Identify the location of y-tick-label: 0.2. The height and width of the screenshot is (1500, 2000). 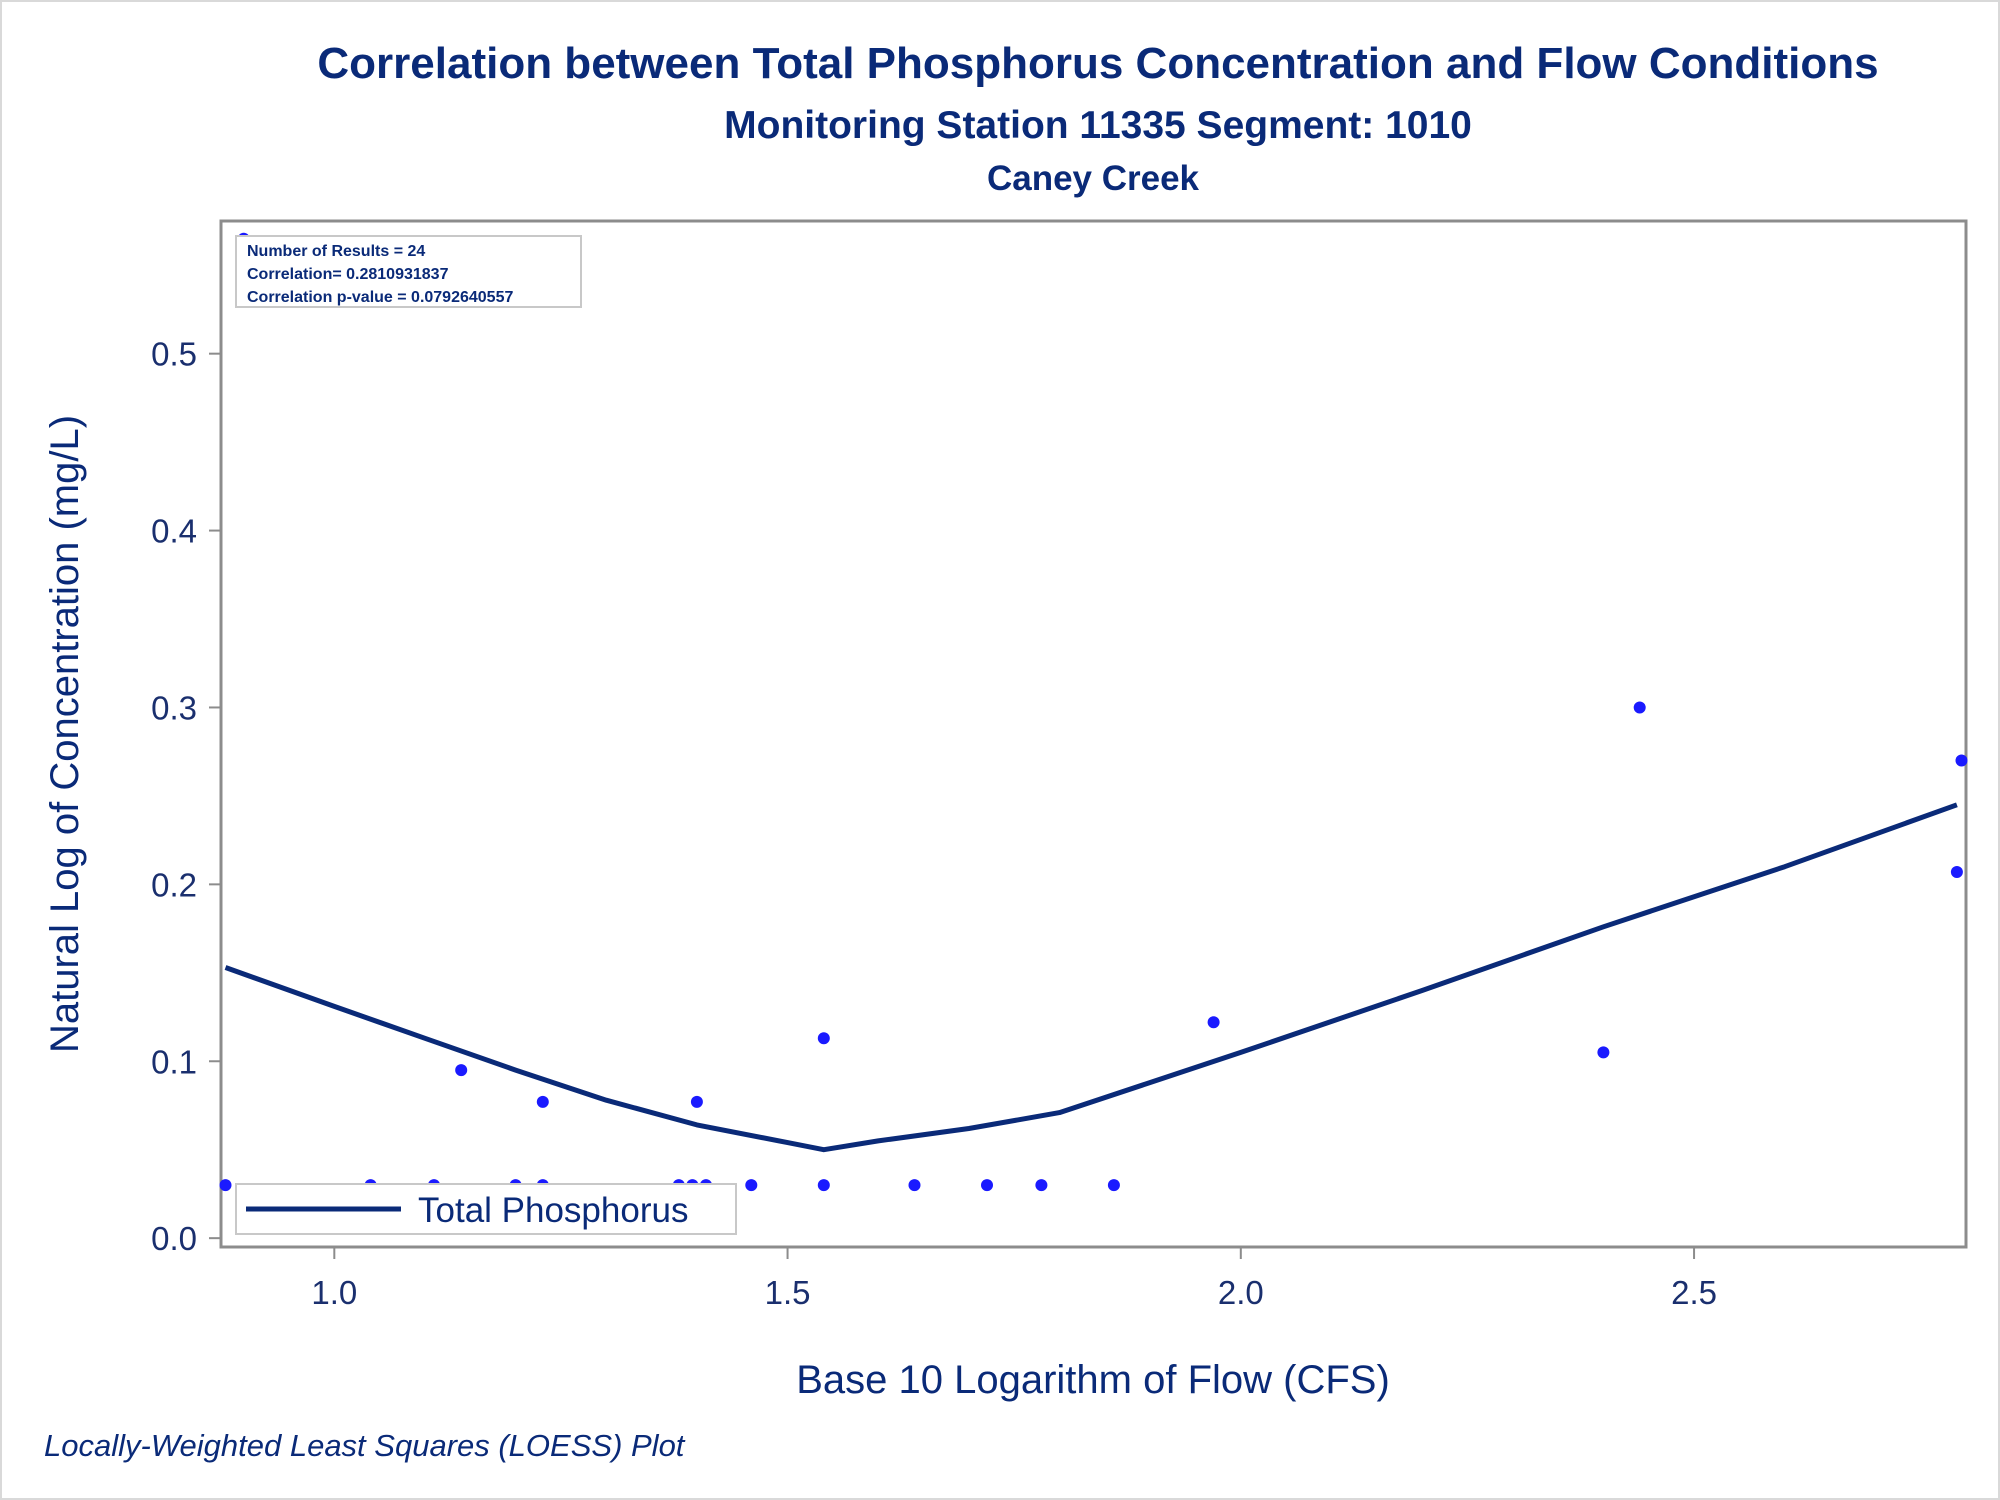
(174, 884).